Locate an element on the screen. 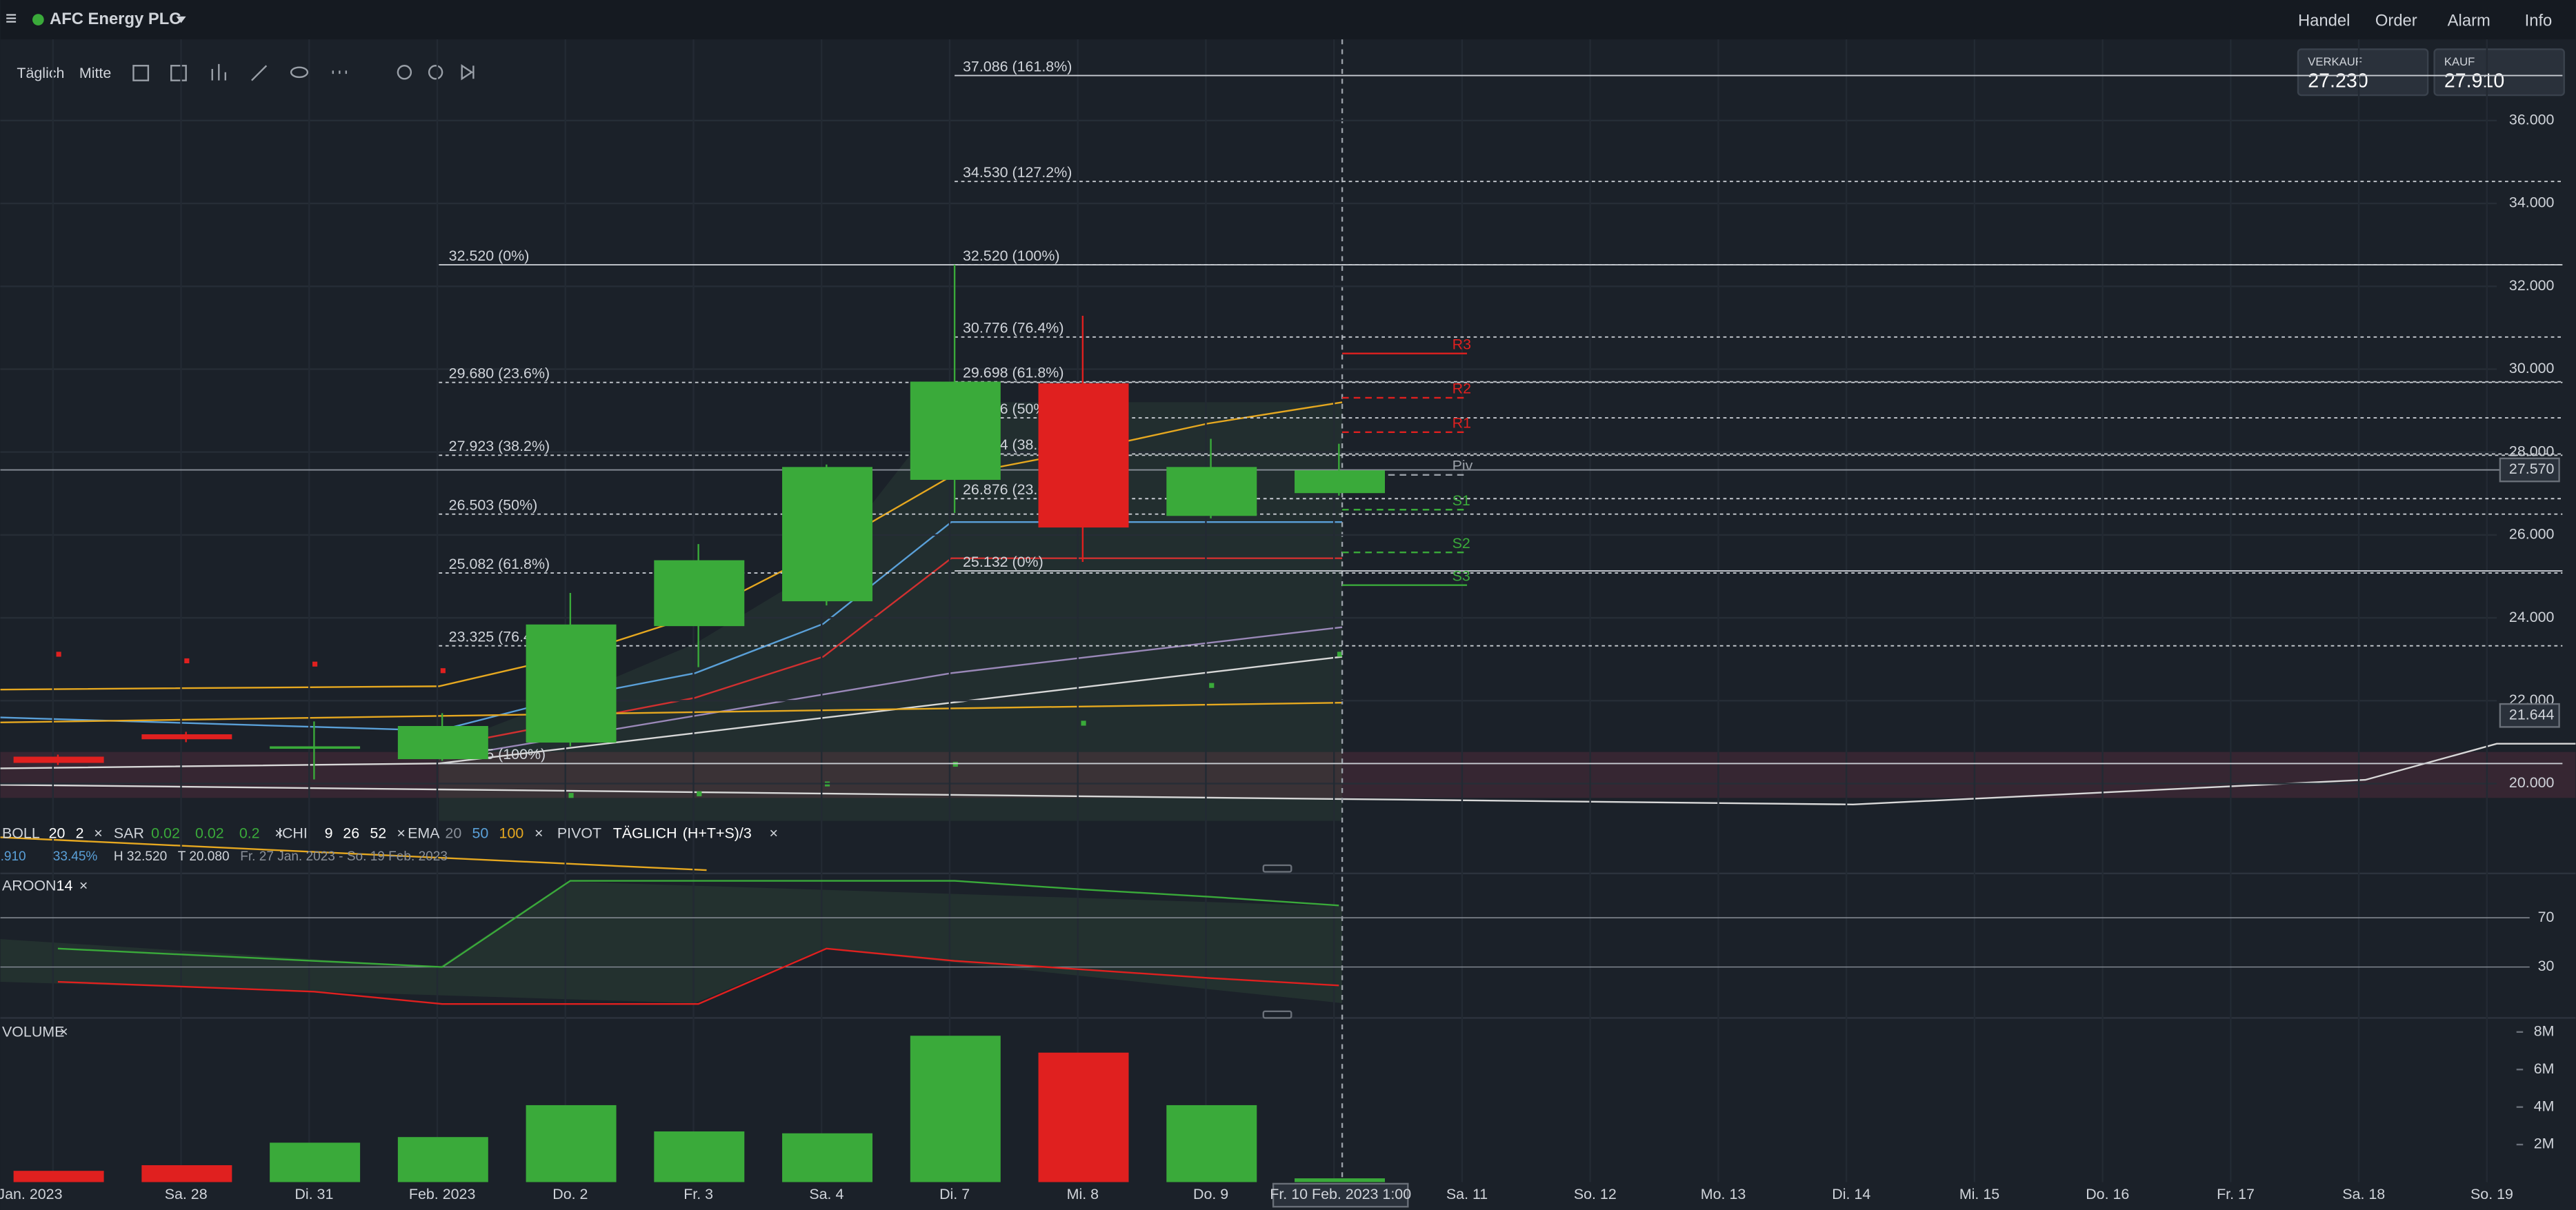 This screenshot has height=1210, width=2576. x-tick-label: So. 12 is located at coordinates (1595, 1194).